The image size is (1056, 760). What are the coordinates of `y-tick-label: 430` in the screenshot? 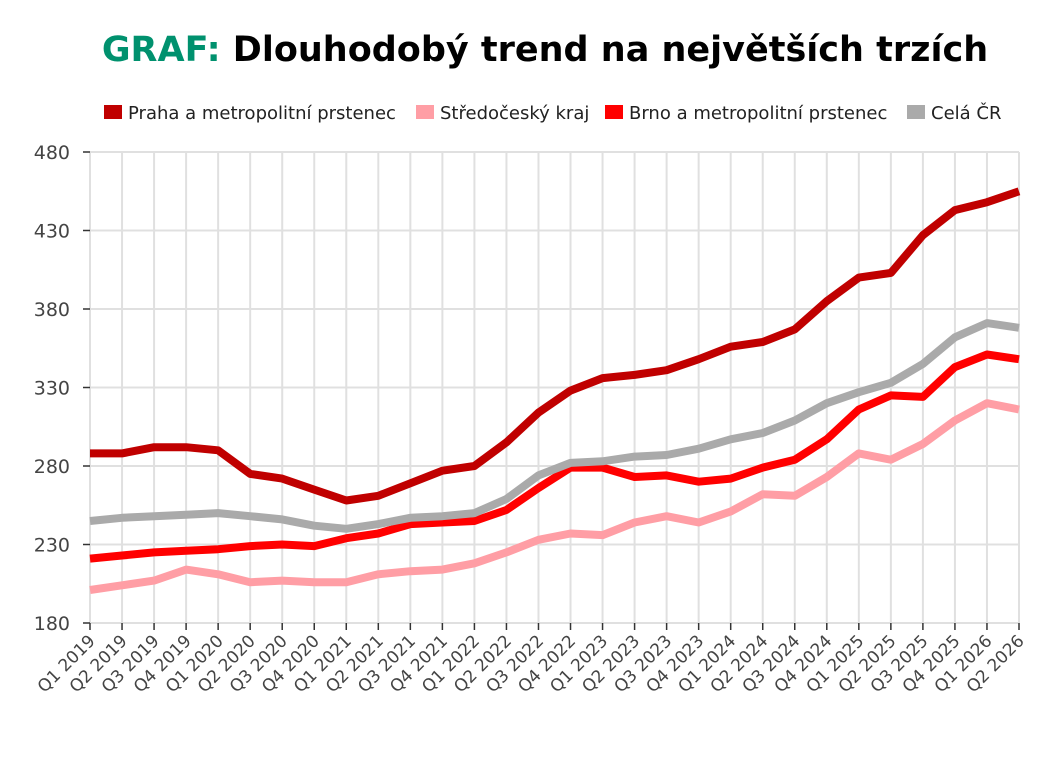 It's located at (52, 232).